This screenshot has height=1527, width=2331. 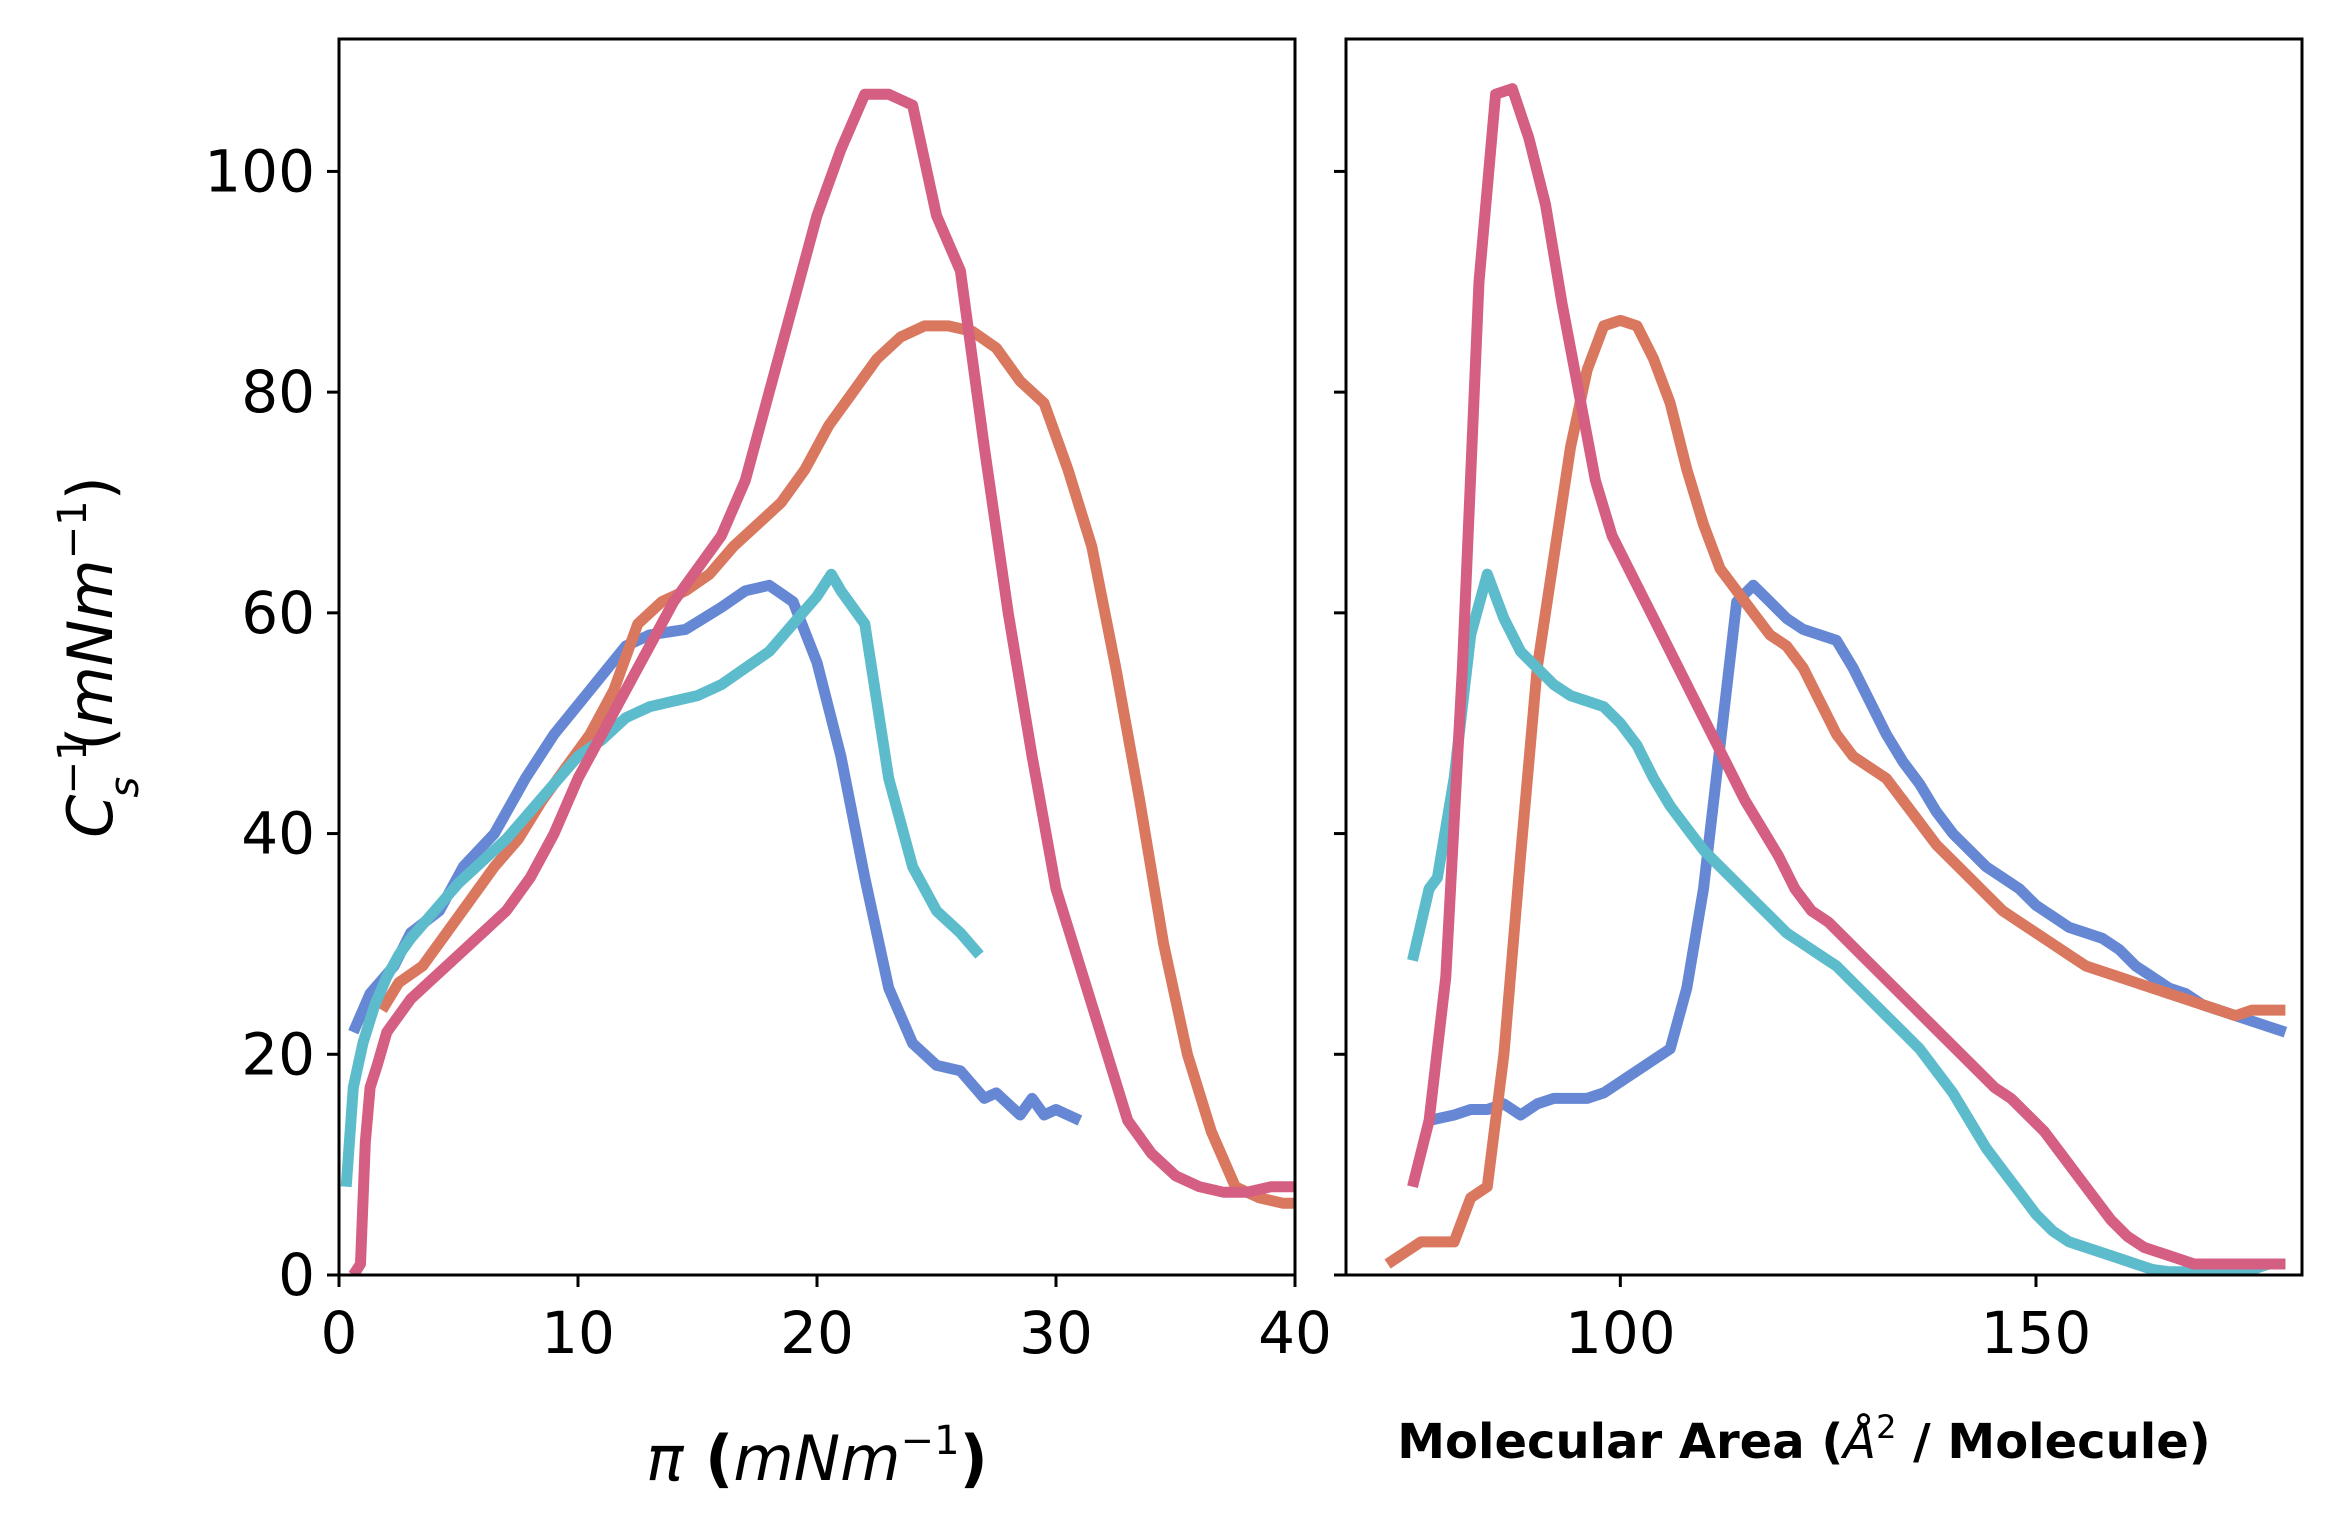 What do you see at coordinates (278, 834) in the screenshot?
I see `left-y-tick-label: 40` at bounding box center [278, 834].